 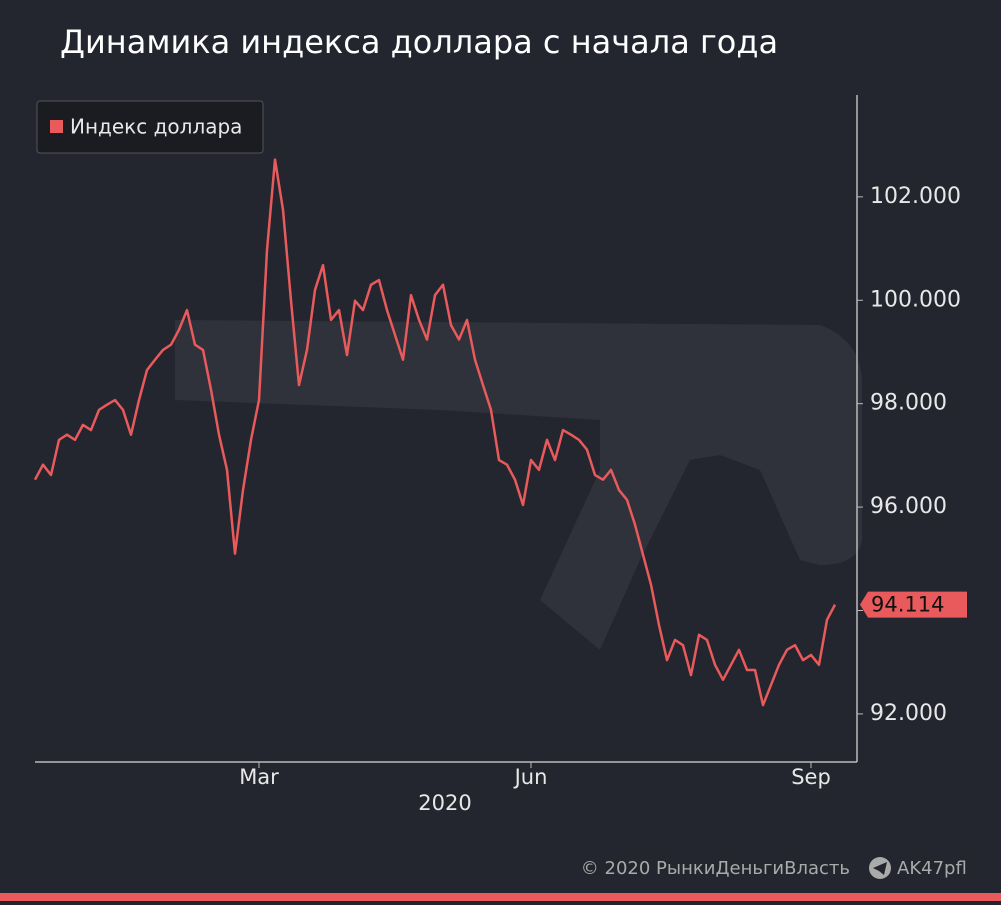 What do you see at coordinates (500, 897) in the screenshot?
I see `bottom-bar` at bounding box center [500, 897].